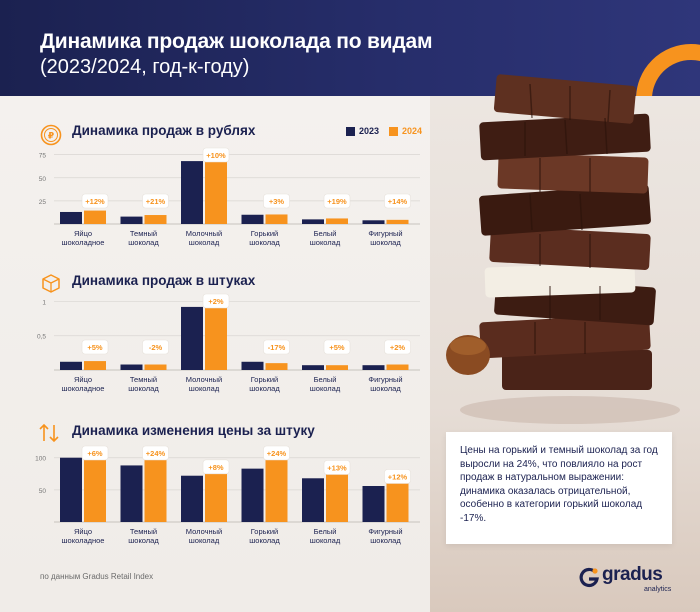 The image size is (700, 612). Describe the element at coordinates (385, 379) in the screenshot. I see `category-label: Фигурный` at that location.